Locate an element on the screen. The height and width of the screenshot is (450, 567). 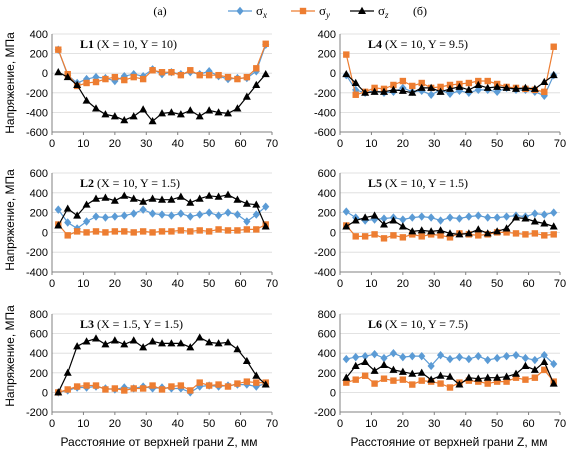
legend-label-sz: σz is located at coordinates (383, 11).